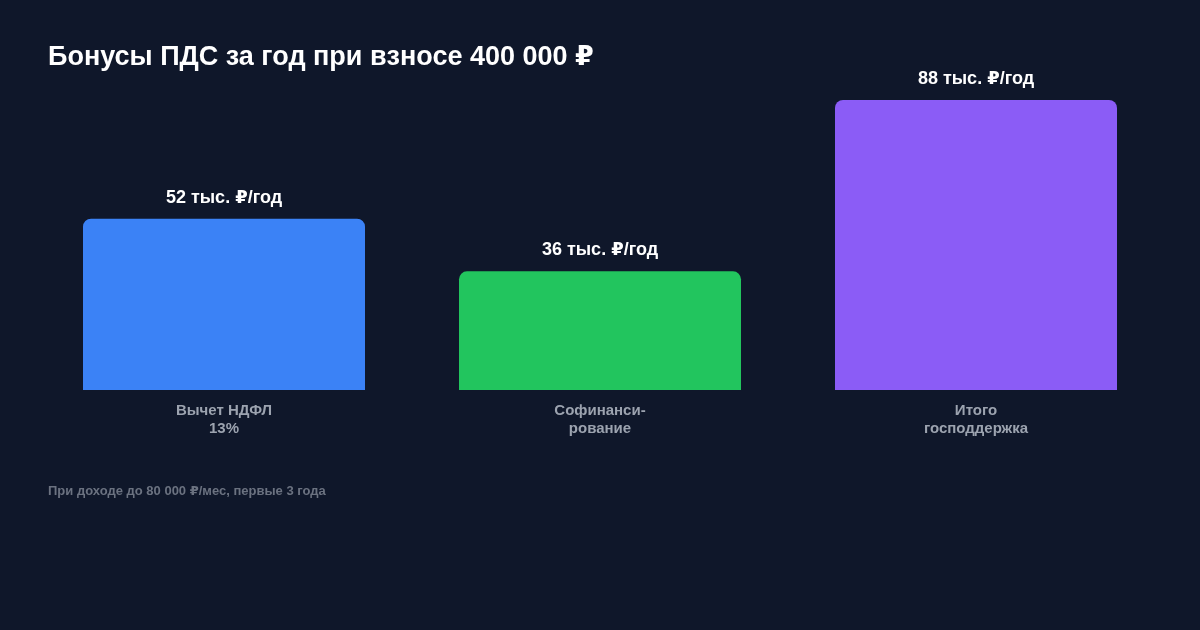 The height and width of the screenshot is (630, 1200). Describe the element at coordinates (187, 490) in the screenshot. I see `text: При доходе до 80 000 ₽/мес, первые 3 года` at that location.